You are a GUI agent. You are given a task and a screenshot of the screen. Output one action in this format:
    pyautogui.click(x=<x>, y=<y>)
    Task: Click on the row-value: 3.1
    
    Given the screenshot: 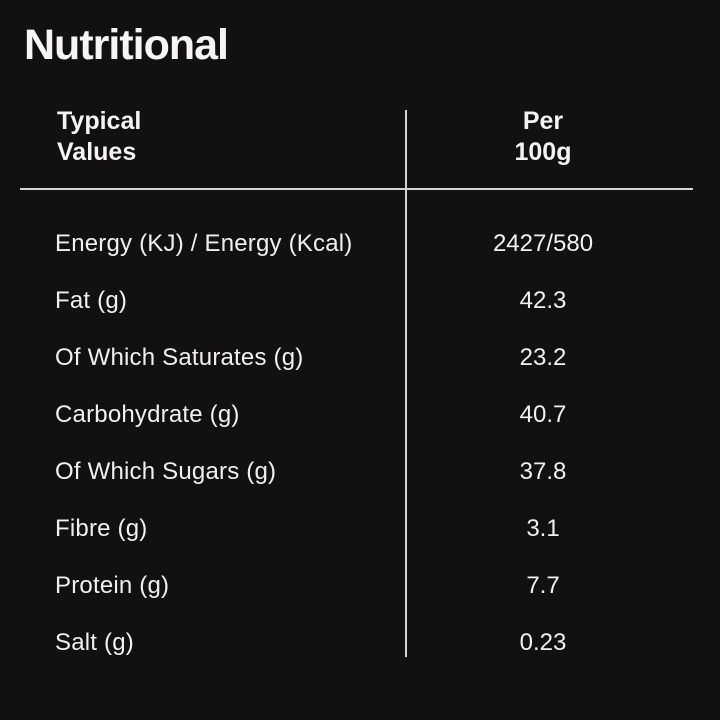 What is the action you would take?
    pyautogui.click(x=543, y=528)
    